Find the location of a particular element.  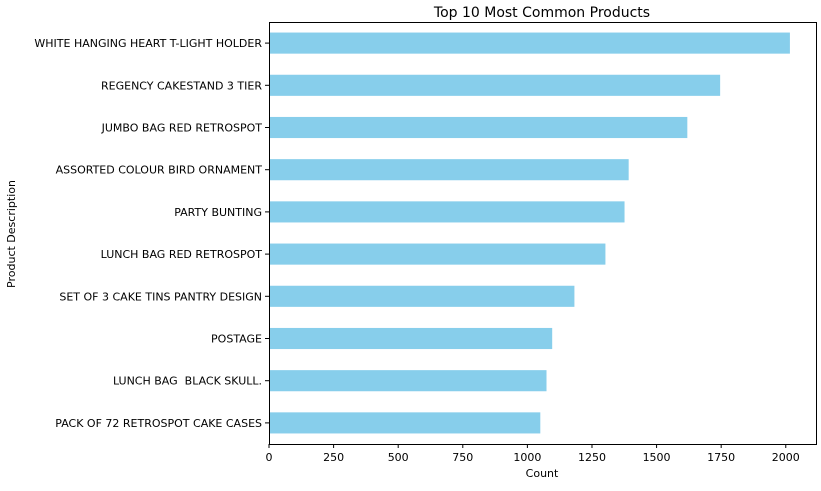

y-tick-label: REGENCY CAKESTAND 3 TIER is located at coordinates (181, 85).